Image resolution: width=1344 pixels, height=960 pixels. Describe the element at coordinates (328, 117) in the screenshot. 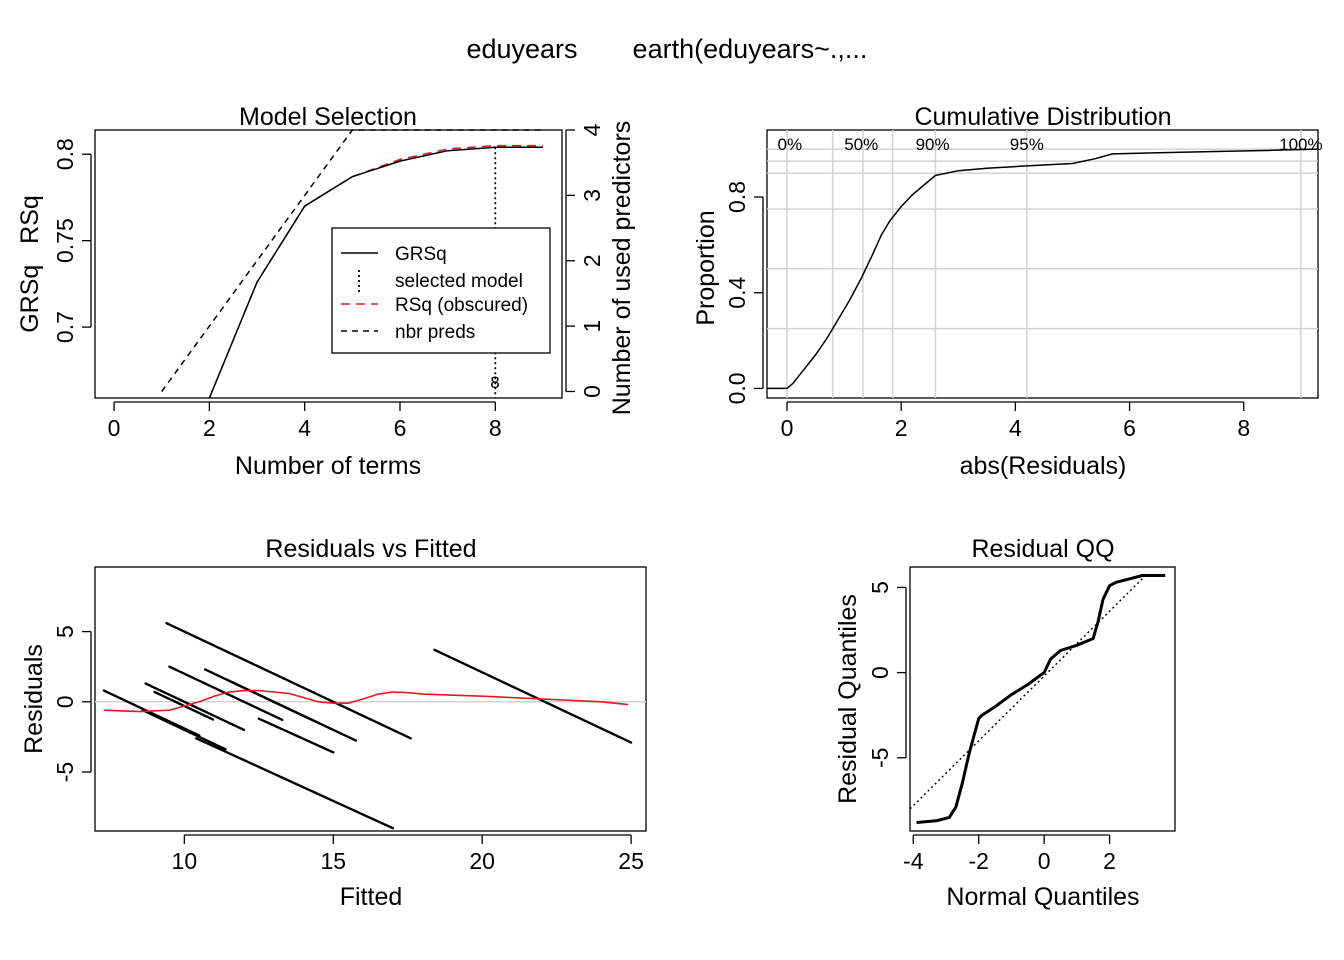

I see `model-selection-title: Model Selection` at that location.